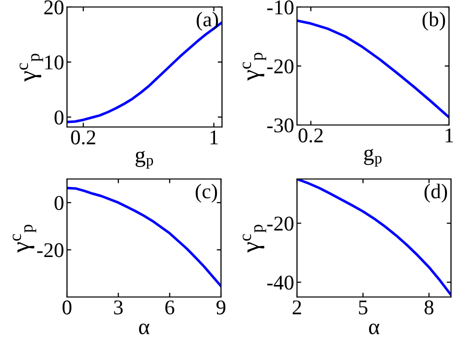 Image resolution: width=458 pixels, height=341 pixels. What do you see at coordinates (363, 307) in the screenshot?
I see `x-tick-label: 5` at bounding box center [363, 307].